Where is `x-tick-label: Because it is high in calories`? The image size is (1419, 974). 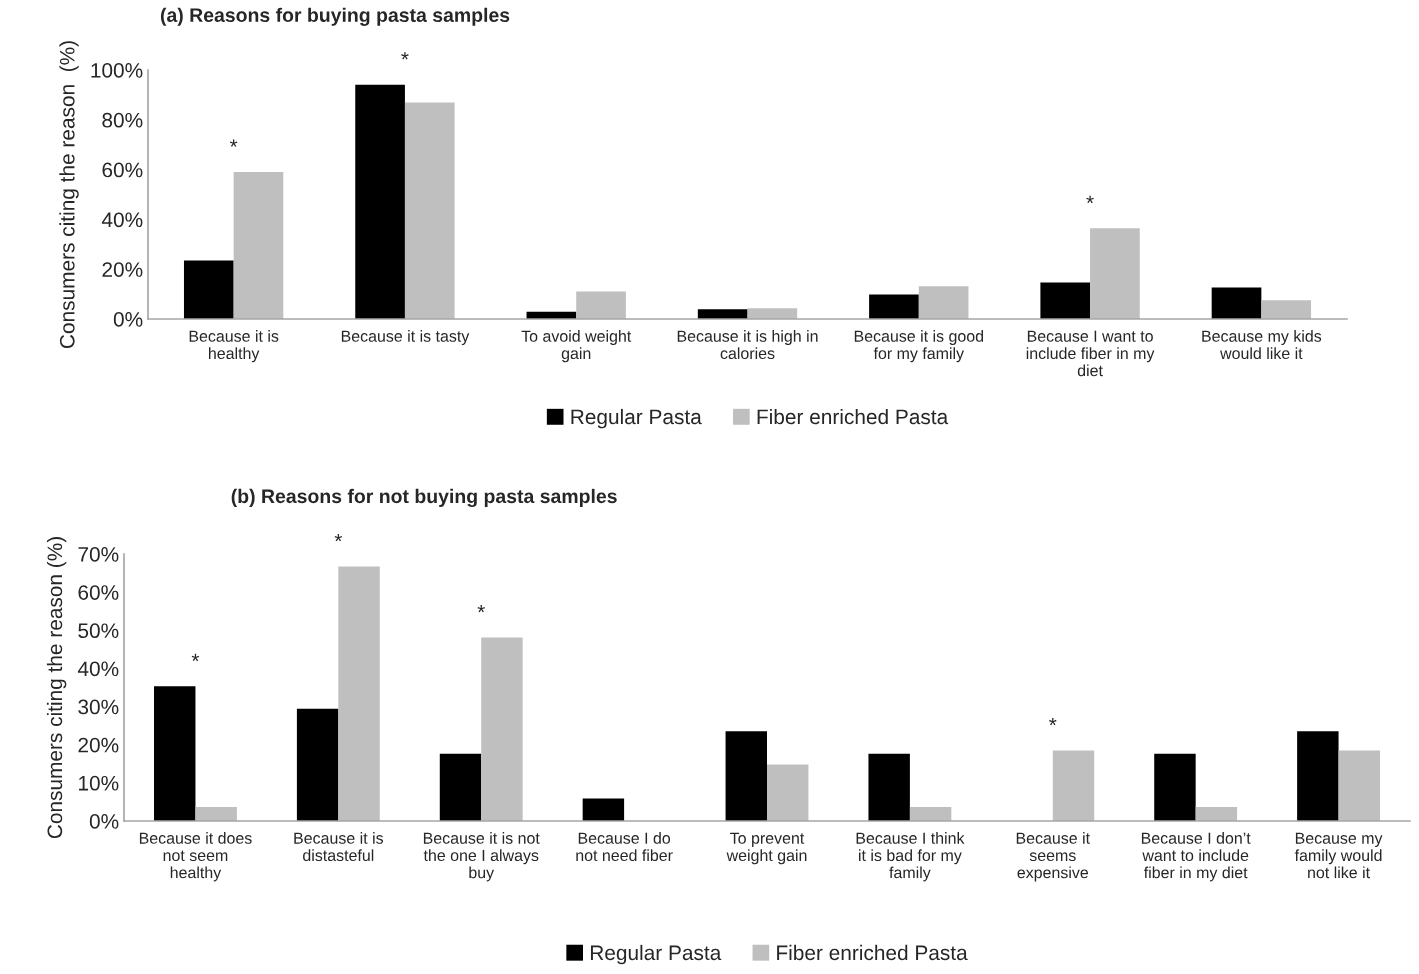
x-tick-label: Because it is high in calories is located at coordinates (747, 345).